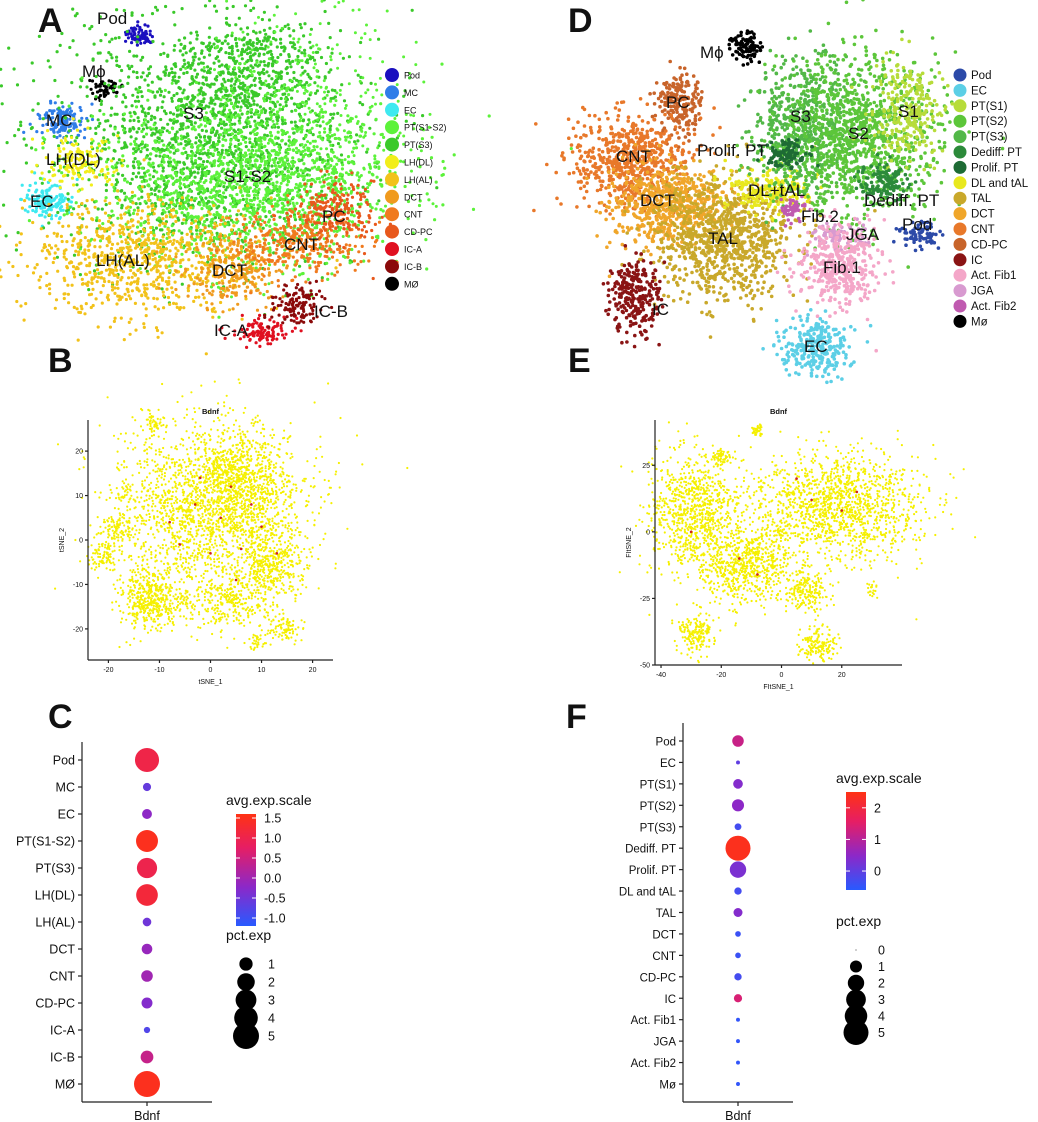 The width and height of the screenshot is (1038, 1122). Describe the element at coordinates (260, 85) in the screenshot. I see `cluster-pt-s3-top` at that location.